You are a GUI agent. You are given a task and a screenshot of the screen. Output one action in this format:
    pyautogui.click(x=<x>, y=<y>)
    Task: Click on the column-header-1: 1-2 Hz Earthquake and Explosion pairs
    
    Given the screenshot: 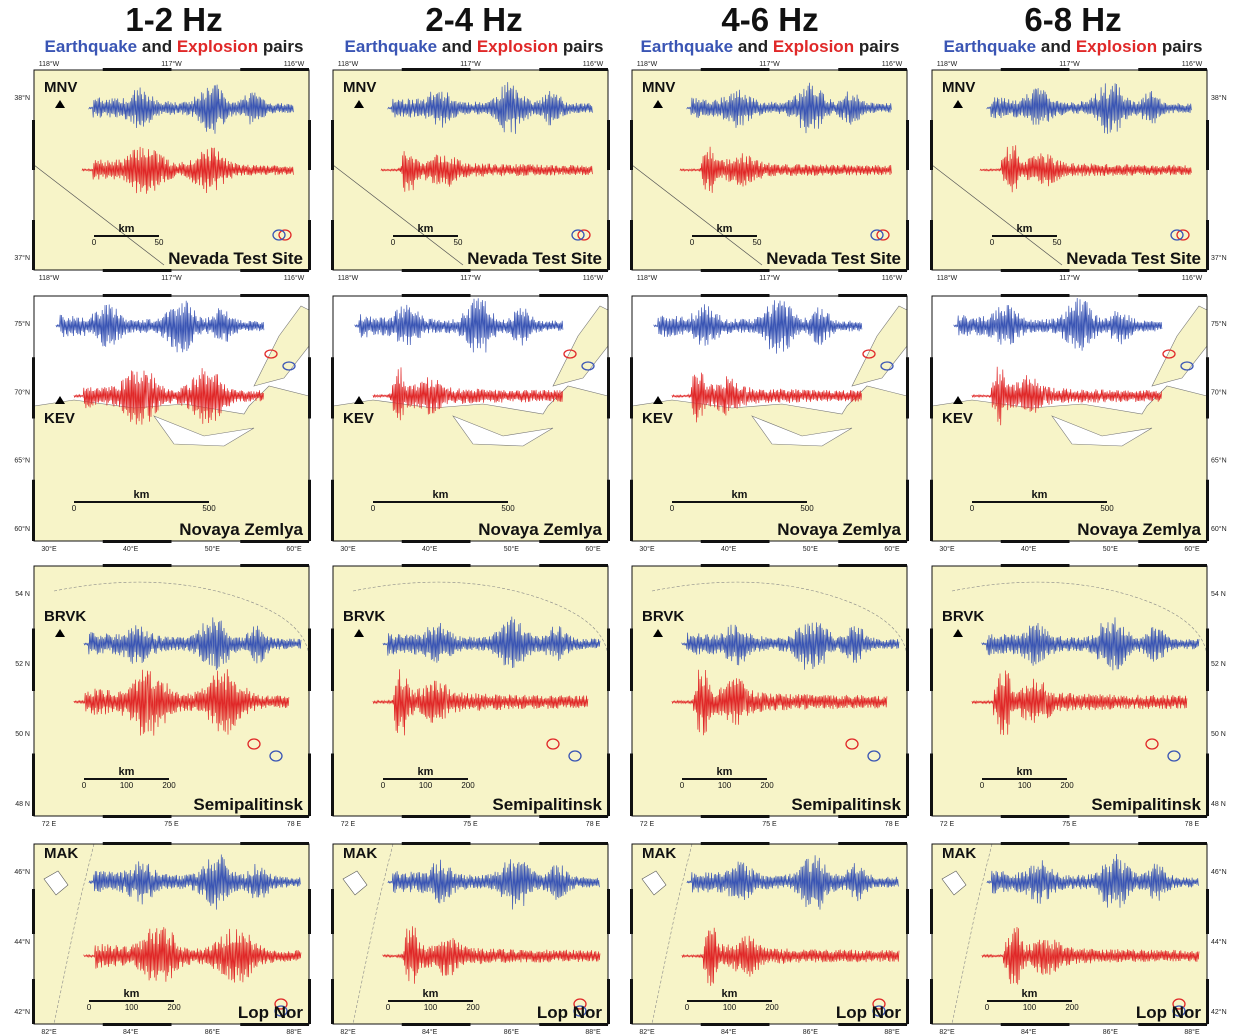 What is the action you would take?
    pyautogui.click(x=174, y=28)
    